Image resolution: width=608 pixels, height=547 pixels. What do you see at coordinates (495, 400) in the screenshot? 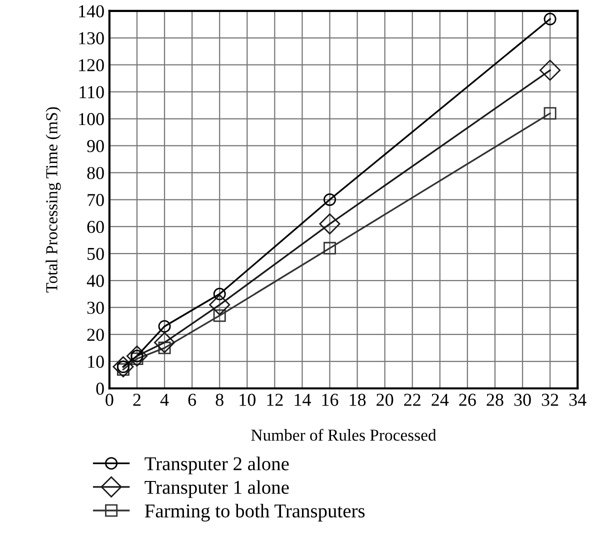
I see `x-tick-label: 28` at bounding box center [495, 400].